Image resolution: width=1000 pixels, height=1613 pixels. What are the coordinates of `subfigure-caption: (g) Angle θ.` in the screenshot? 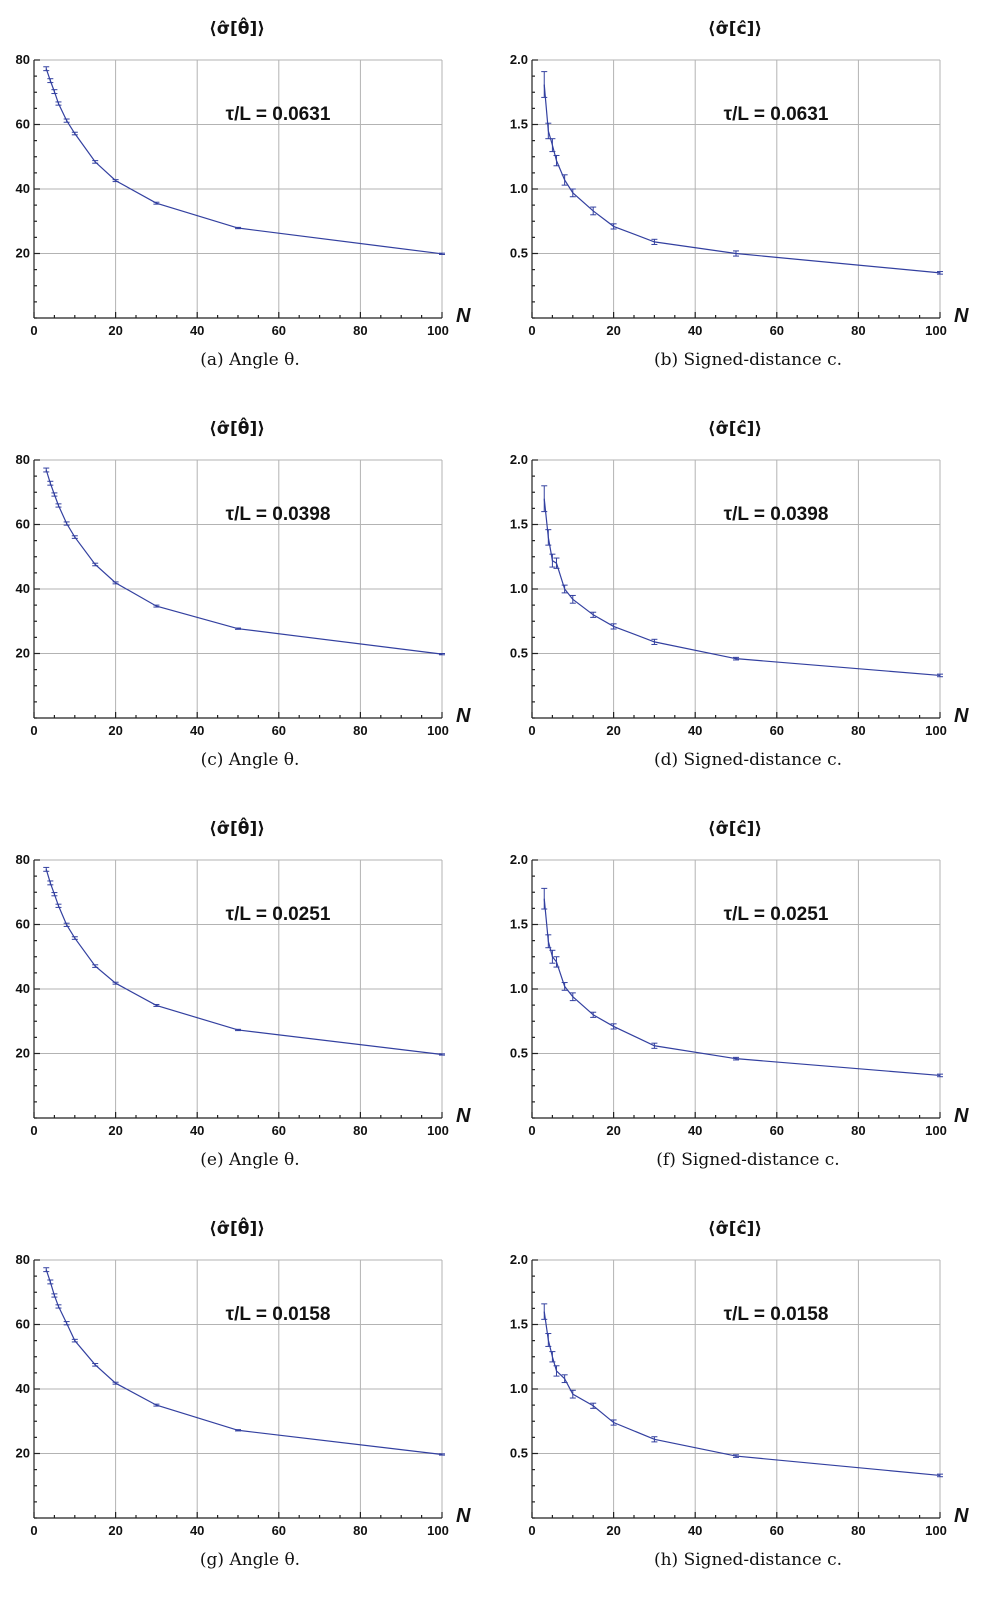 It's located at (250, 1560).